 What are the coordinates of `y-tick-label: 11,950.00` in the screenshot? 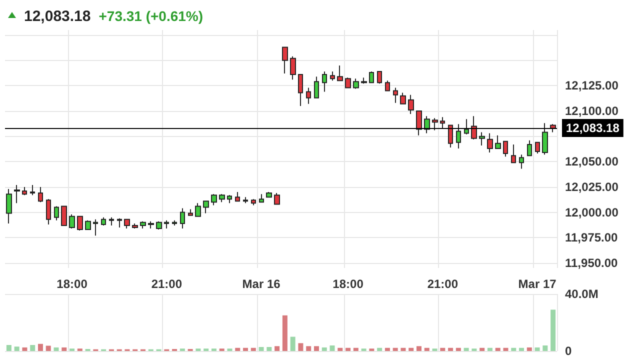 It's located at (591, 263).